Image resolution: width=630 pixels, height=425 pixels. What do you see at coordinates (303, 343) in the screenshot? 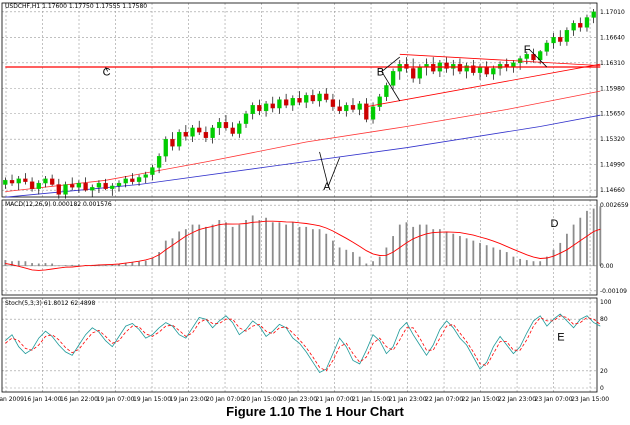
I see `stoch-signal-line` at bounding box center [303, 343].